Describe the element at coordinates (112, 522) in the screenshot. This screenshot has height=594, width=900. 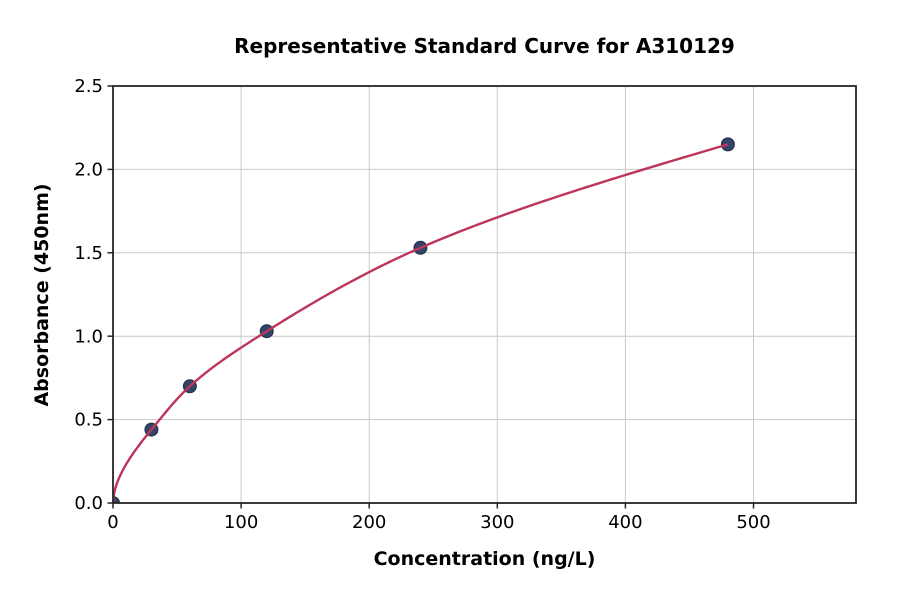
I see `x-tick-label: 0` at that location.